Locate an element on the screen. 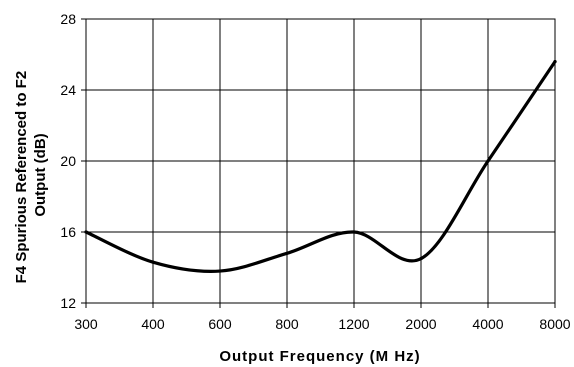  y-tick-label: 24 is located at coordinates (68, 90).